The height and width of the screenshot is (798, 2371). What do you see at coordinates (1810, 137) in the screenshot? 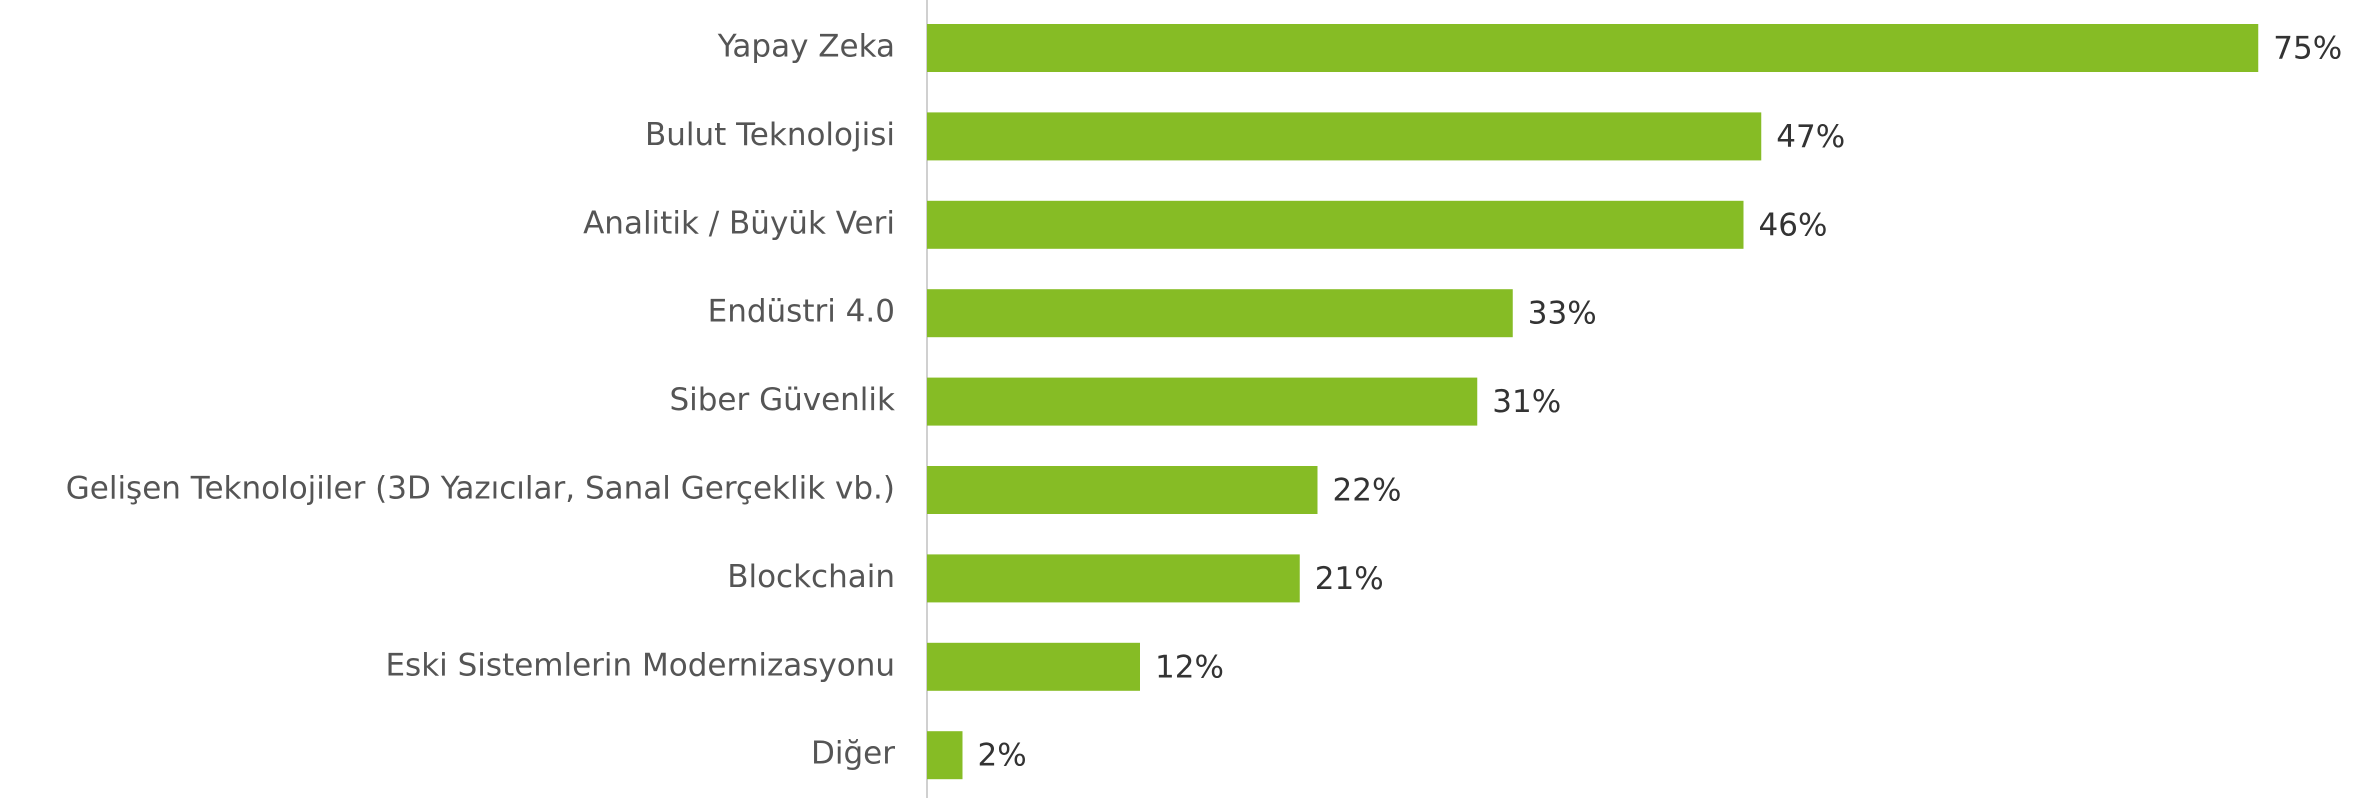
I see `value-label: 47%` at bounding box center [1810, 137].